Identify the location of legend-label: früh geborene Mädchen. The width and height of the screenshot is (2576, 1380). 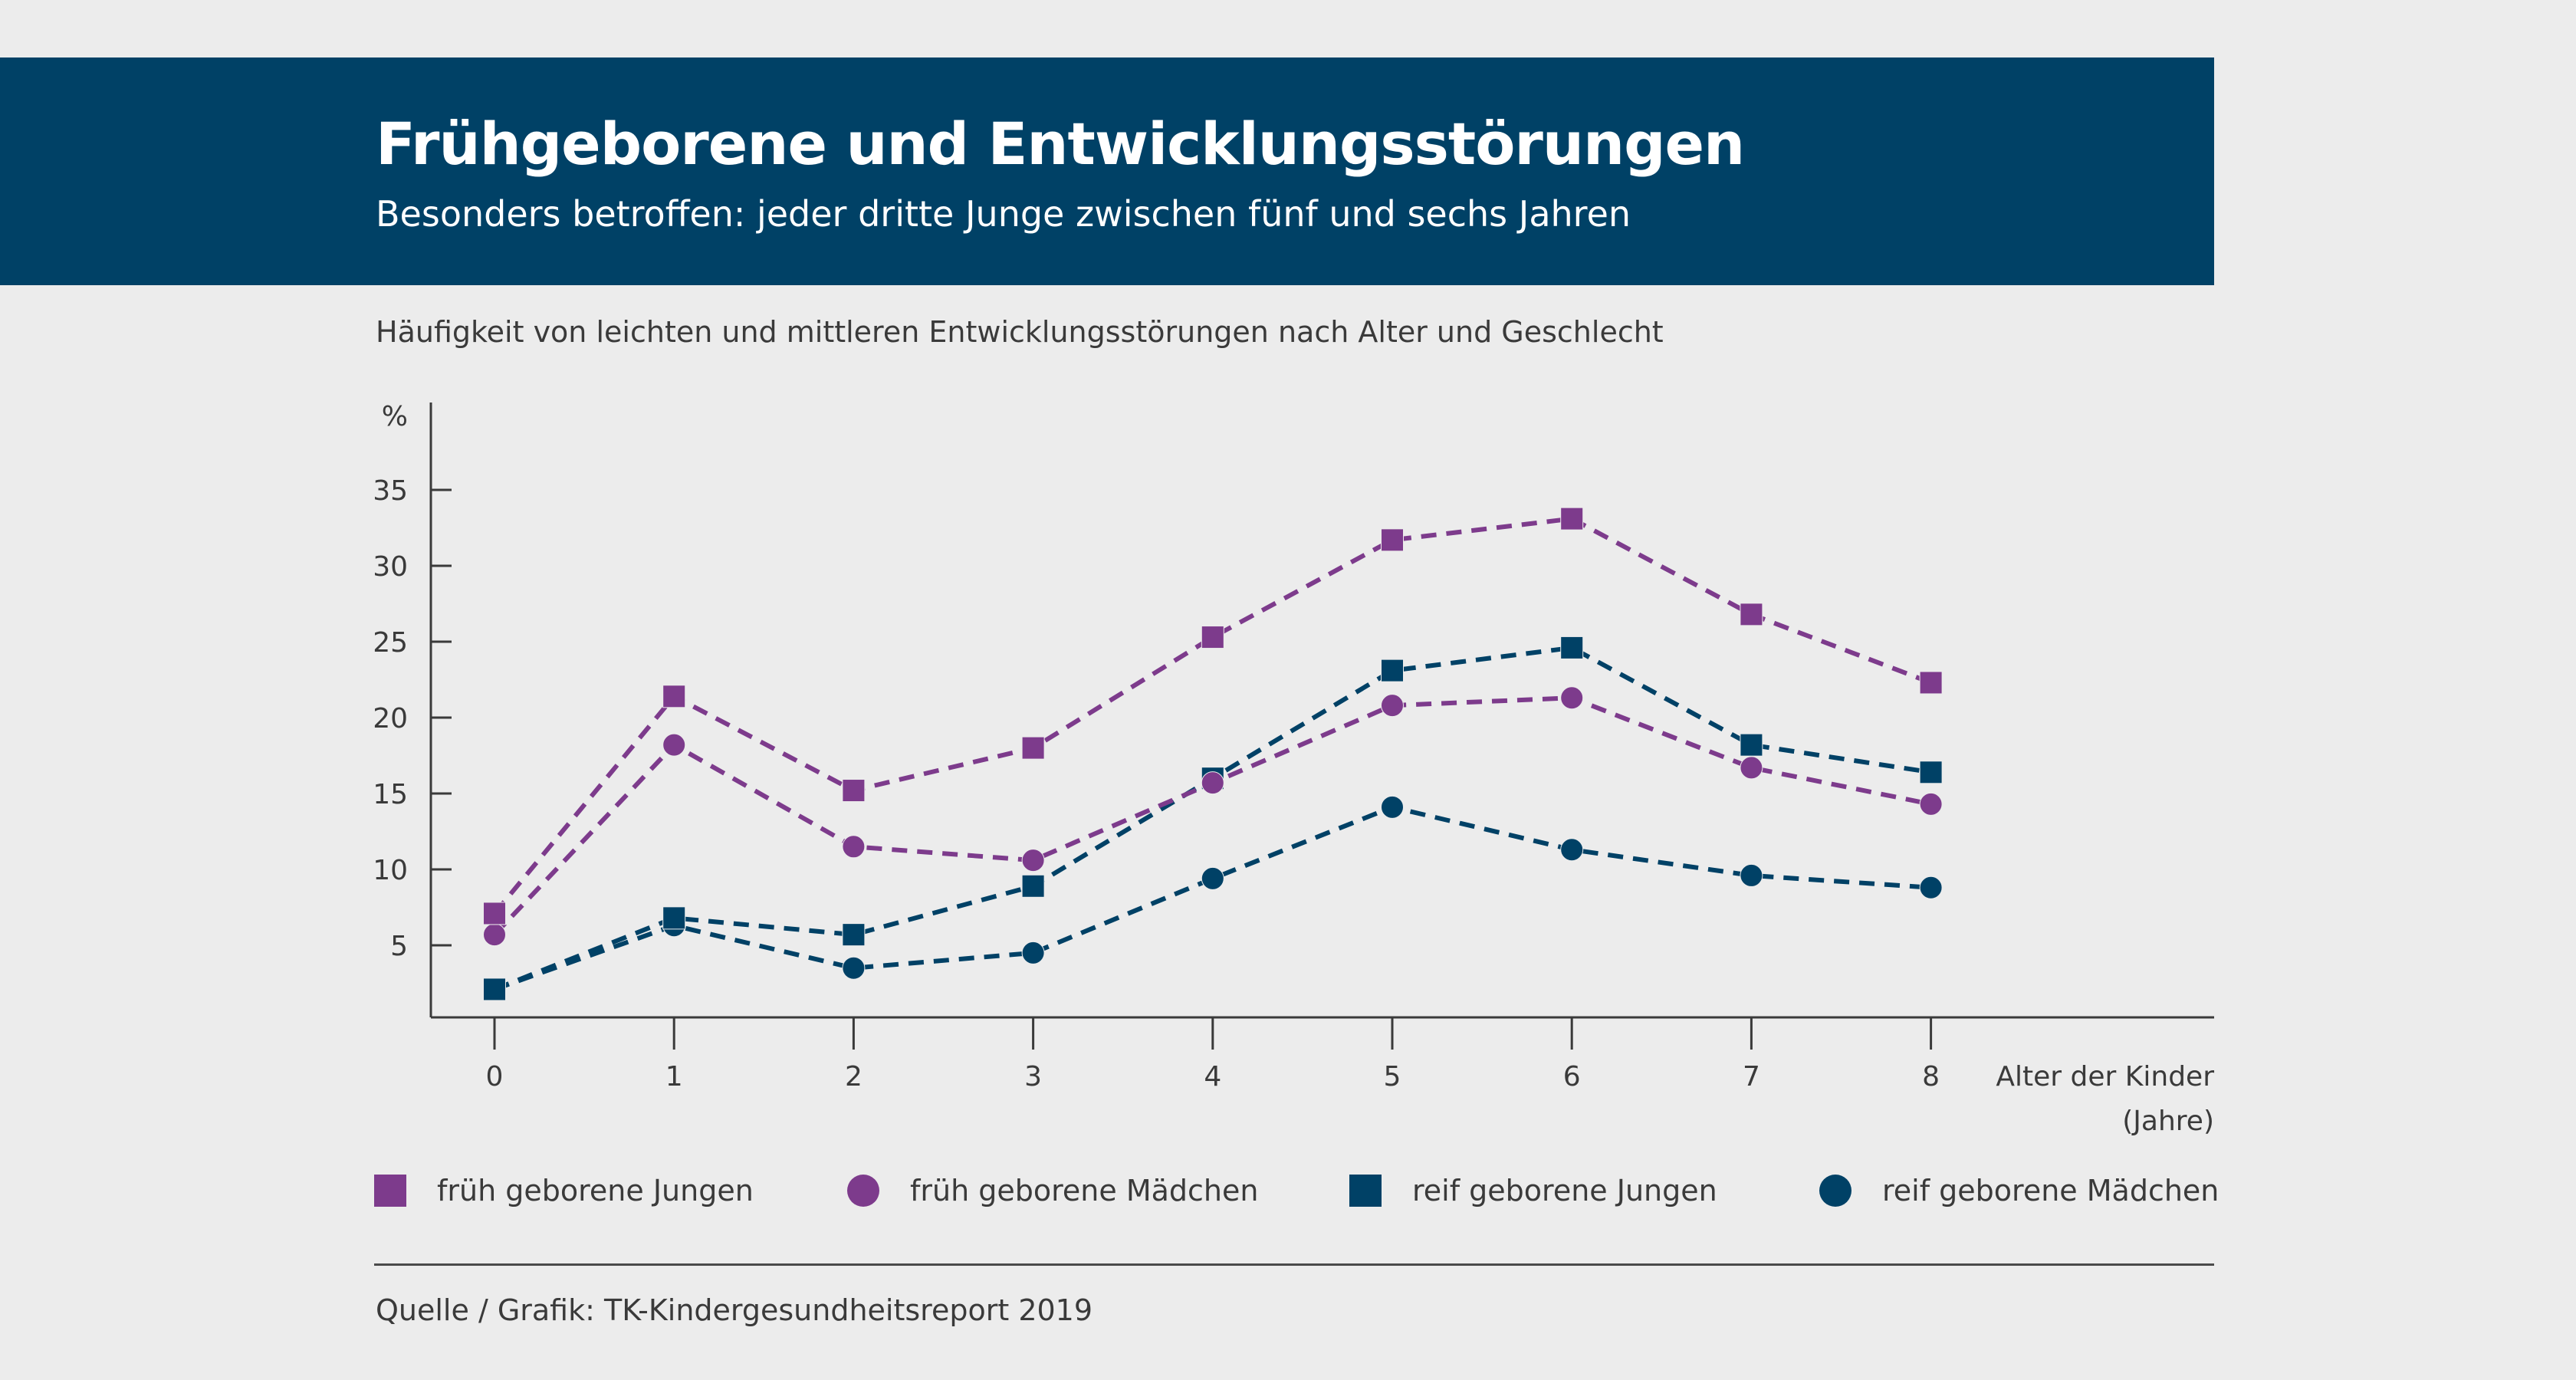
(1084, 1191).